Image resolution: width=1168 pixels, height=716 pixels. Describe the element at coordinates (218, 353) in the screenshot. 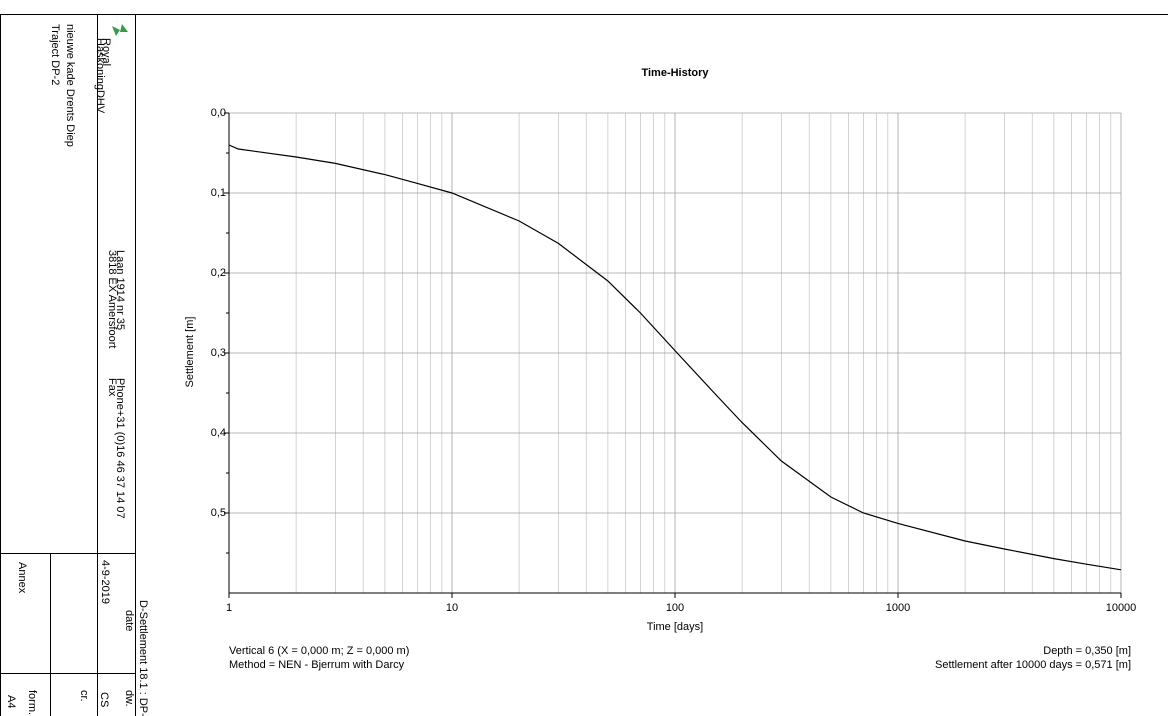

I see `y-tick-label: 0,3` at that location.